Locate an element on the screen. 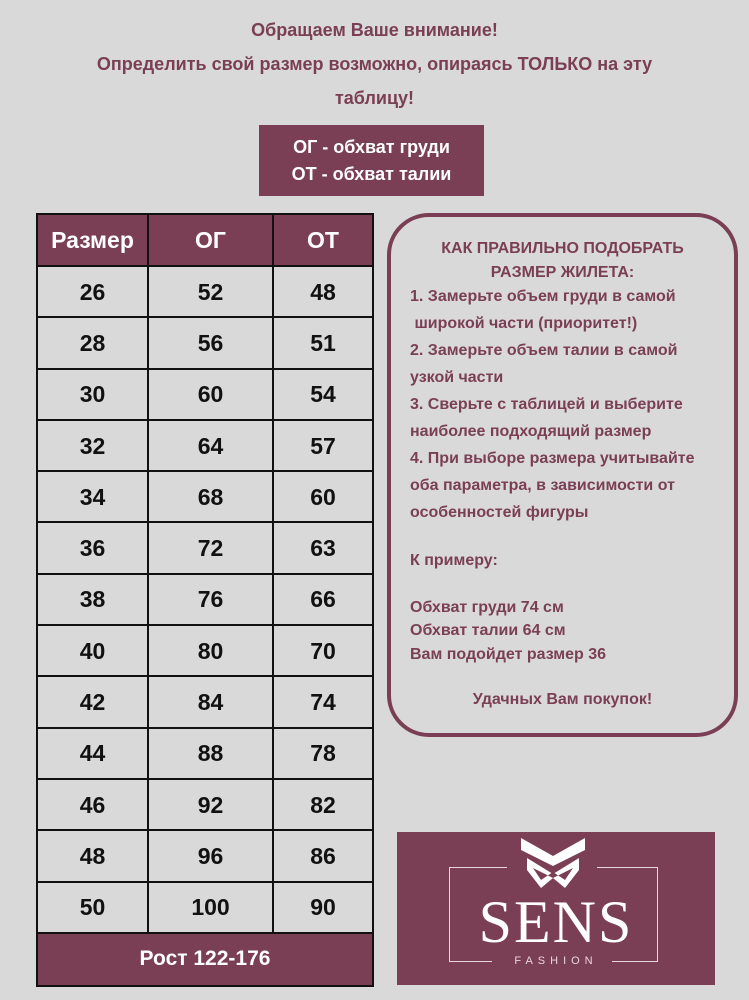 The height and width of the screenshot is (1000, 749). cell-ot: 48 is located at coordinates (323, 291).